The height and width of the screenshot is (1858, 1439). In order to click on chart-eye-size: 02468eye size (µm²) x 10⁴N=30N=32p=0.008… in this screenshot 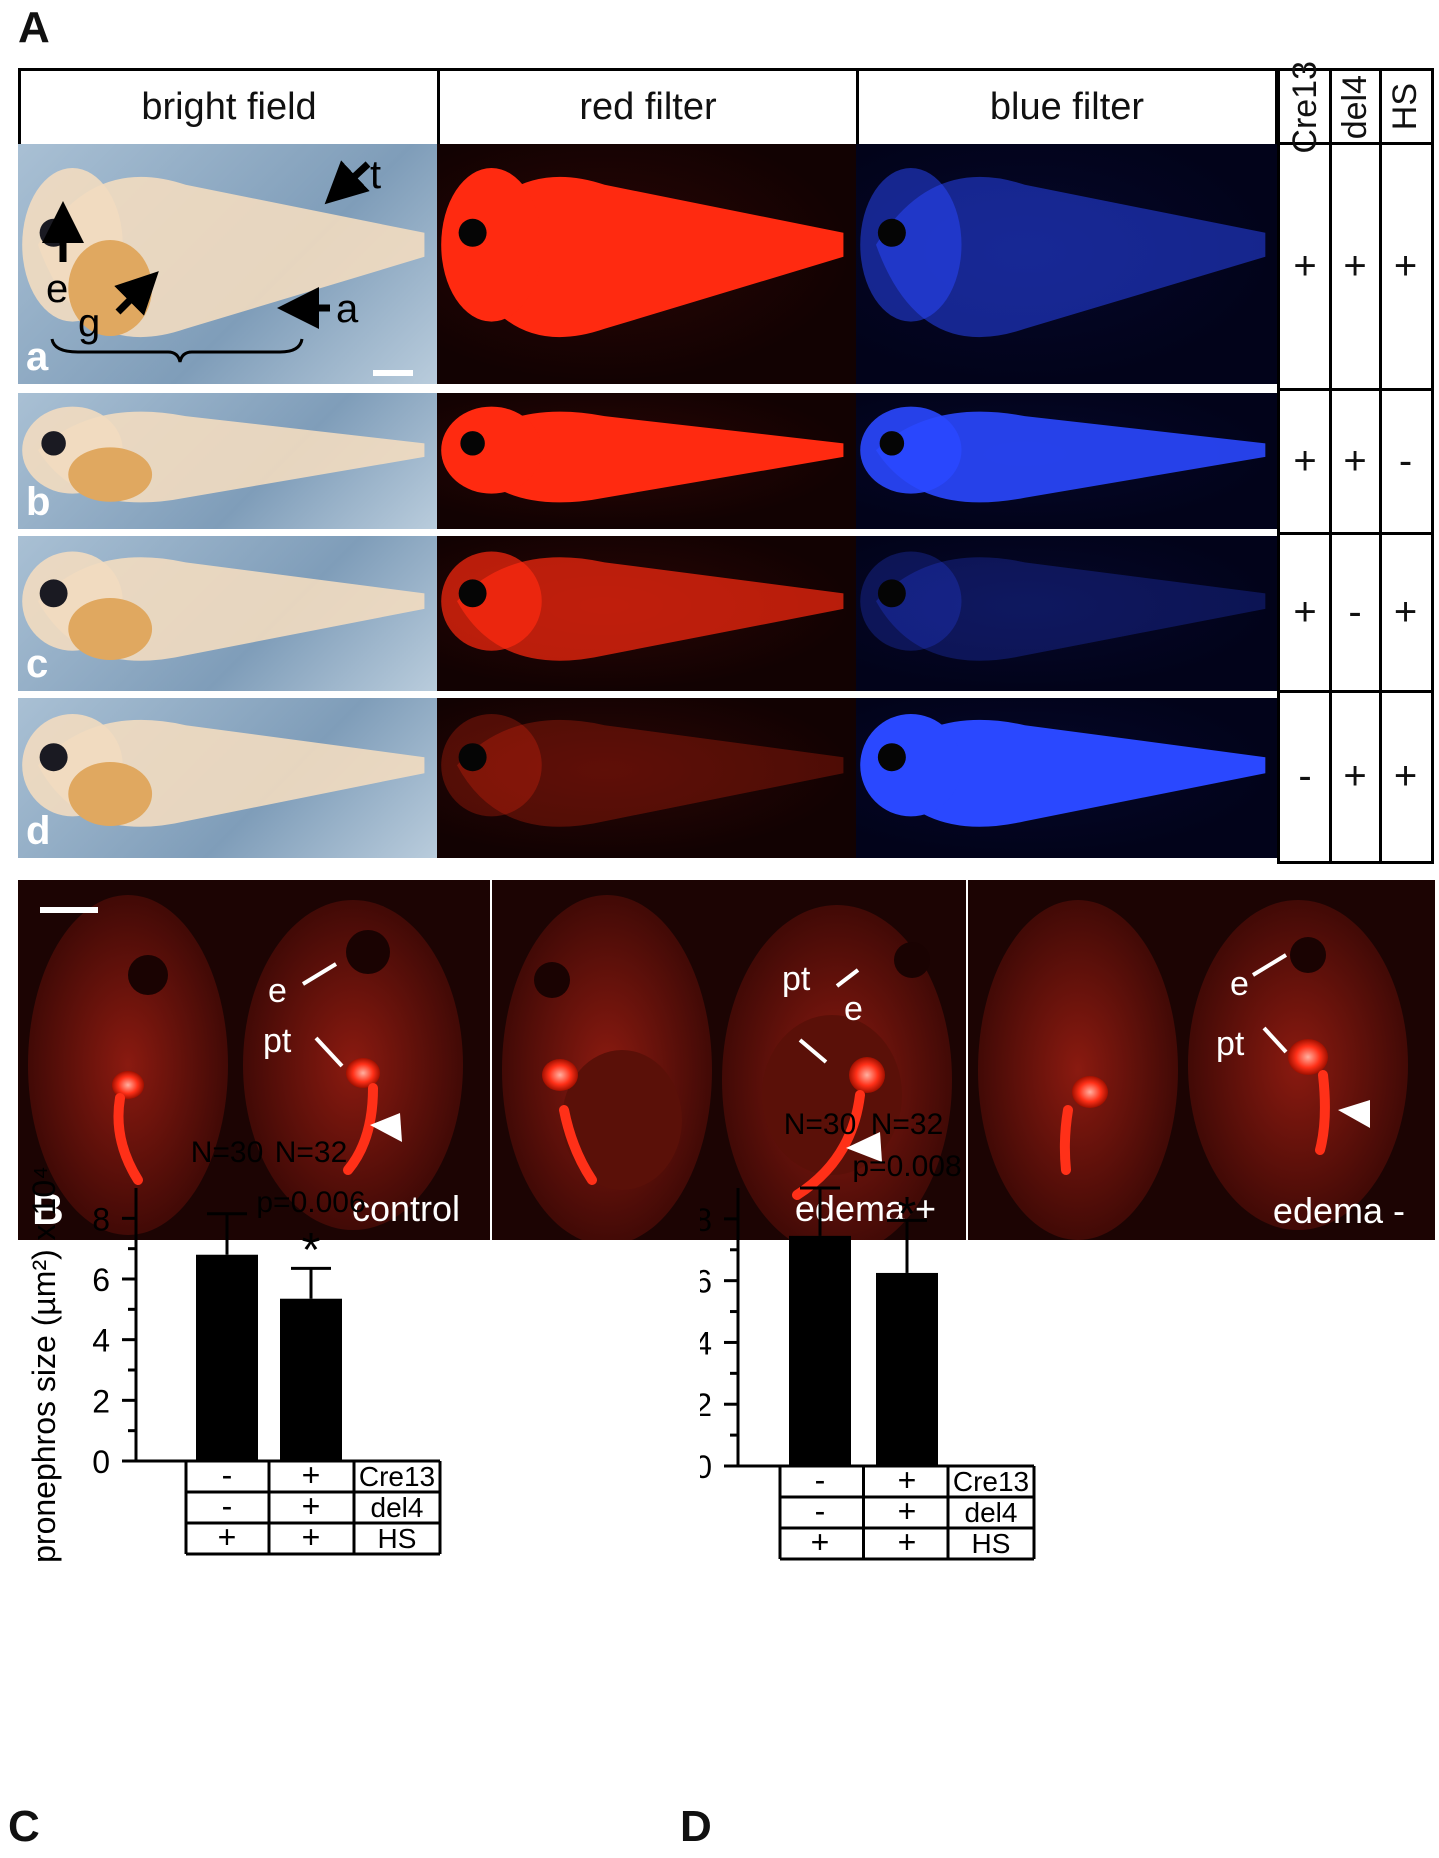, I will do `click(868, 1334)`.